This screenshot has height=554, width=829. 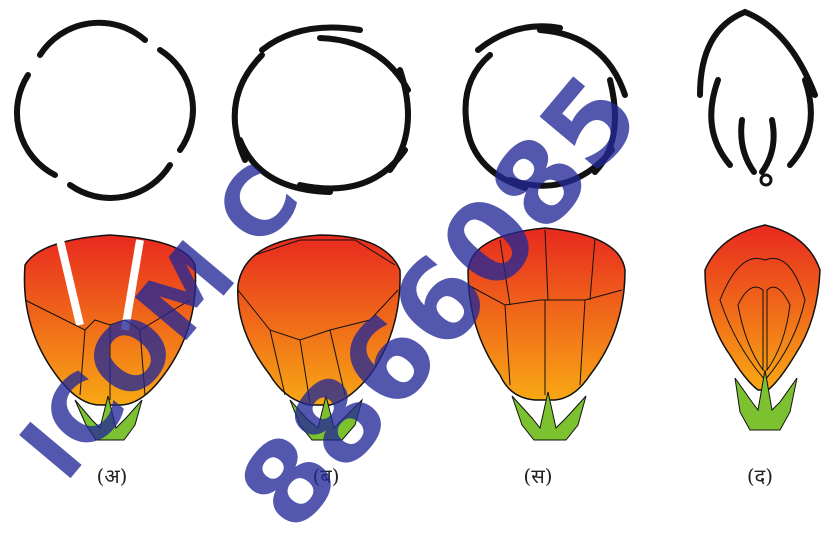 What do you see at coordinates (757, 97) in the screenshot?
I see `diagram-vexillary` at bounding box center [757, 97].